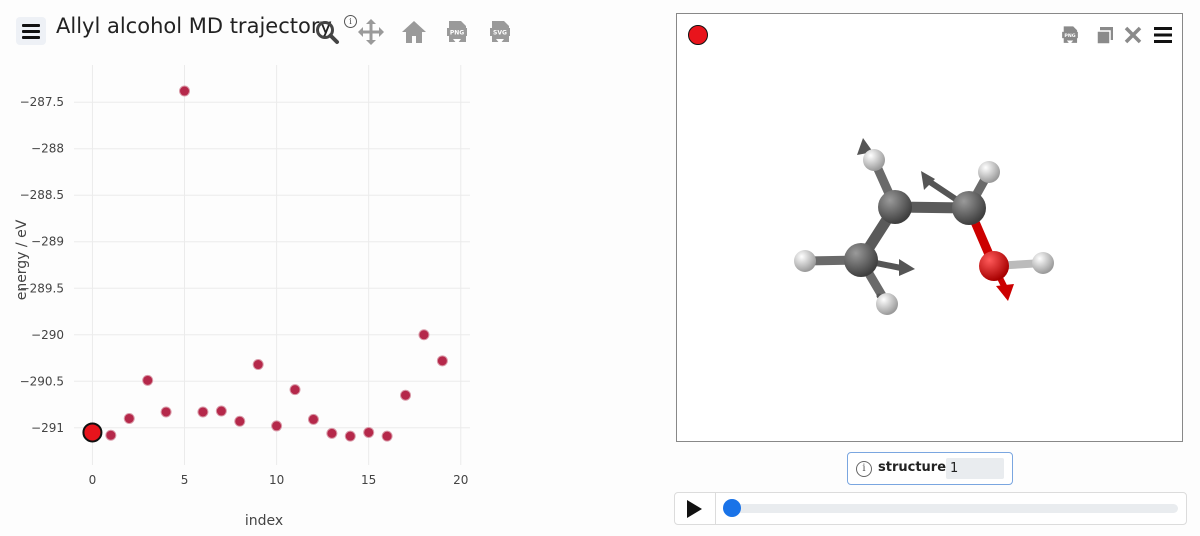 The image size is (1200, 536). What do you see at coordinates (42, 195) in the screenshot?
I see `y-tick-label: −288.5` at bounding box center [42, 195].